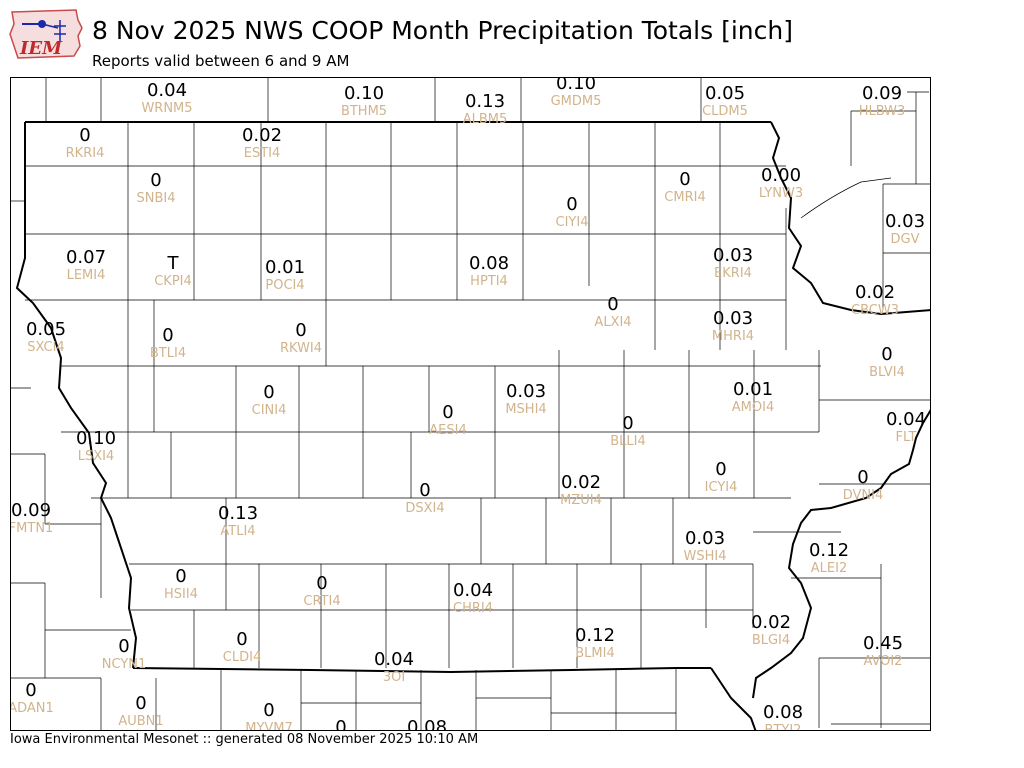  Describe the element at coordinates (882, 102) in the screenshot. I see `station-marker: 0.09 HLBW3` at that location.